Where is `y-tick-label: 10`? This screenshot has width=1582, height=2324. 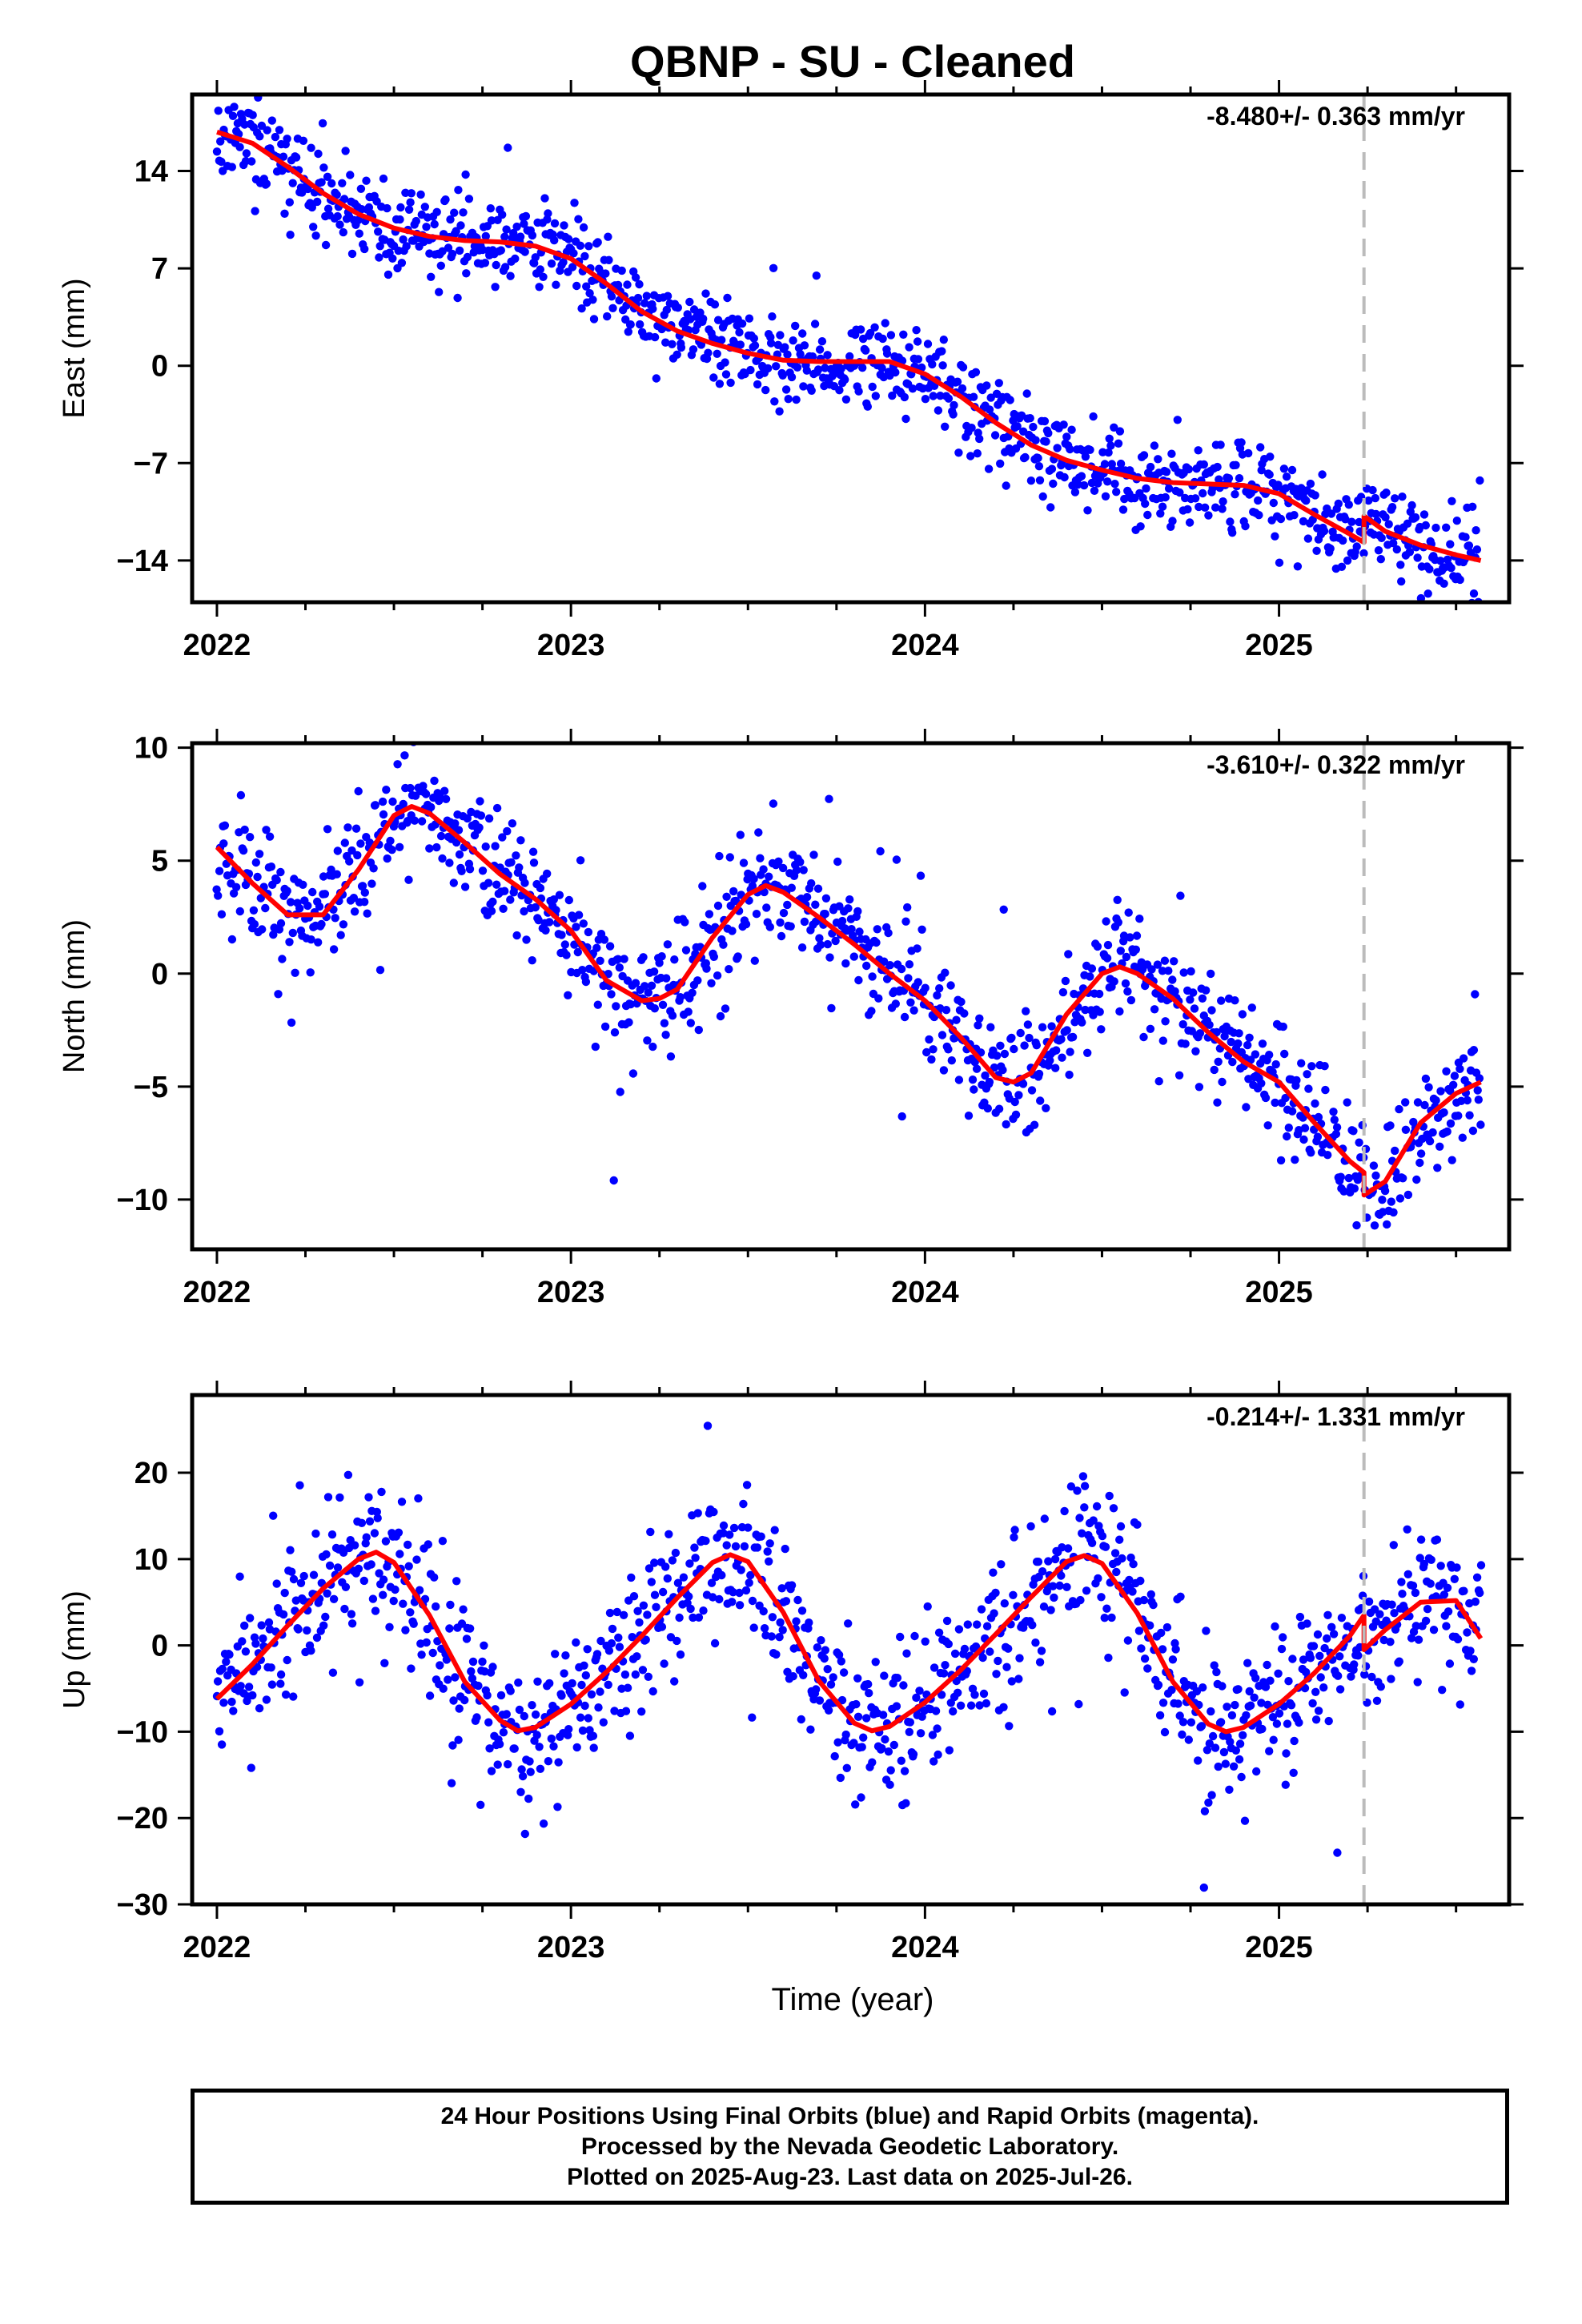 y-tick-label: 10 is located at coordinates (151, 1560).